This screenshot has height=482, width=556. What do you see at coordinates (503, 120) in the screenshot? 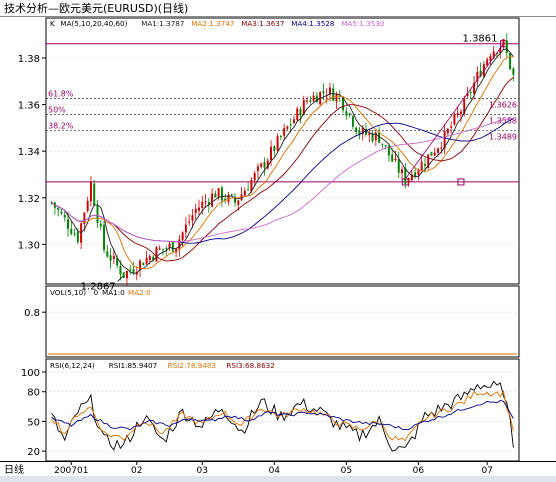
I see `fib-value-label: 1.3558` at bounding box center [503, 120].